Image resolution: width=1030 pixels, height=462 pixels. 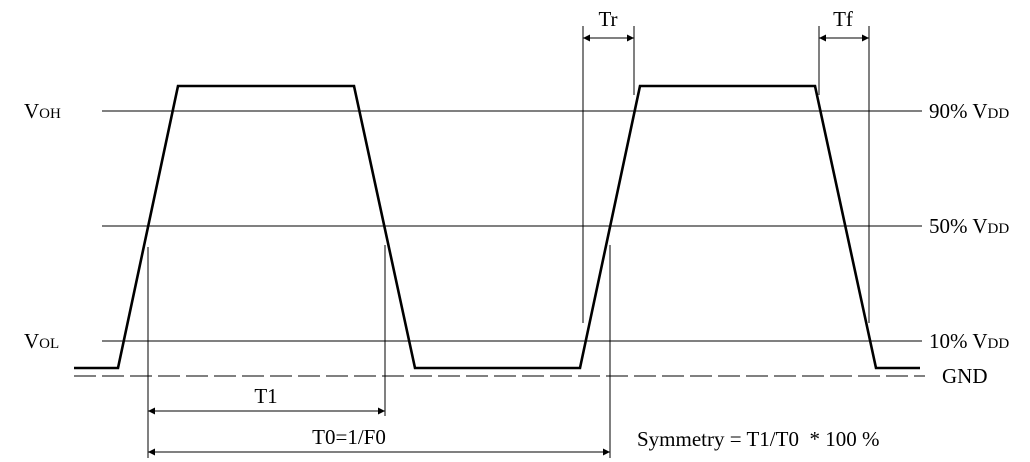 I want to click on label-10-vdd: 10% VDD, so click(x=969, y=341).